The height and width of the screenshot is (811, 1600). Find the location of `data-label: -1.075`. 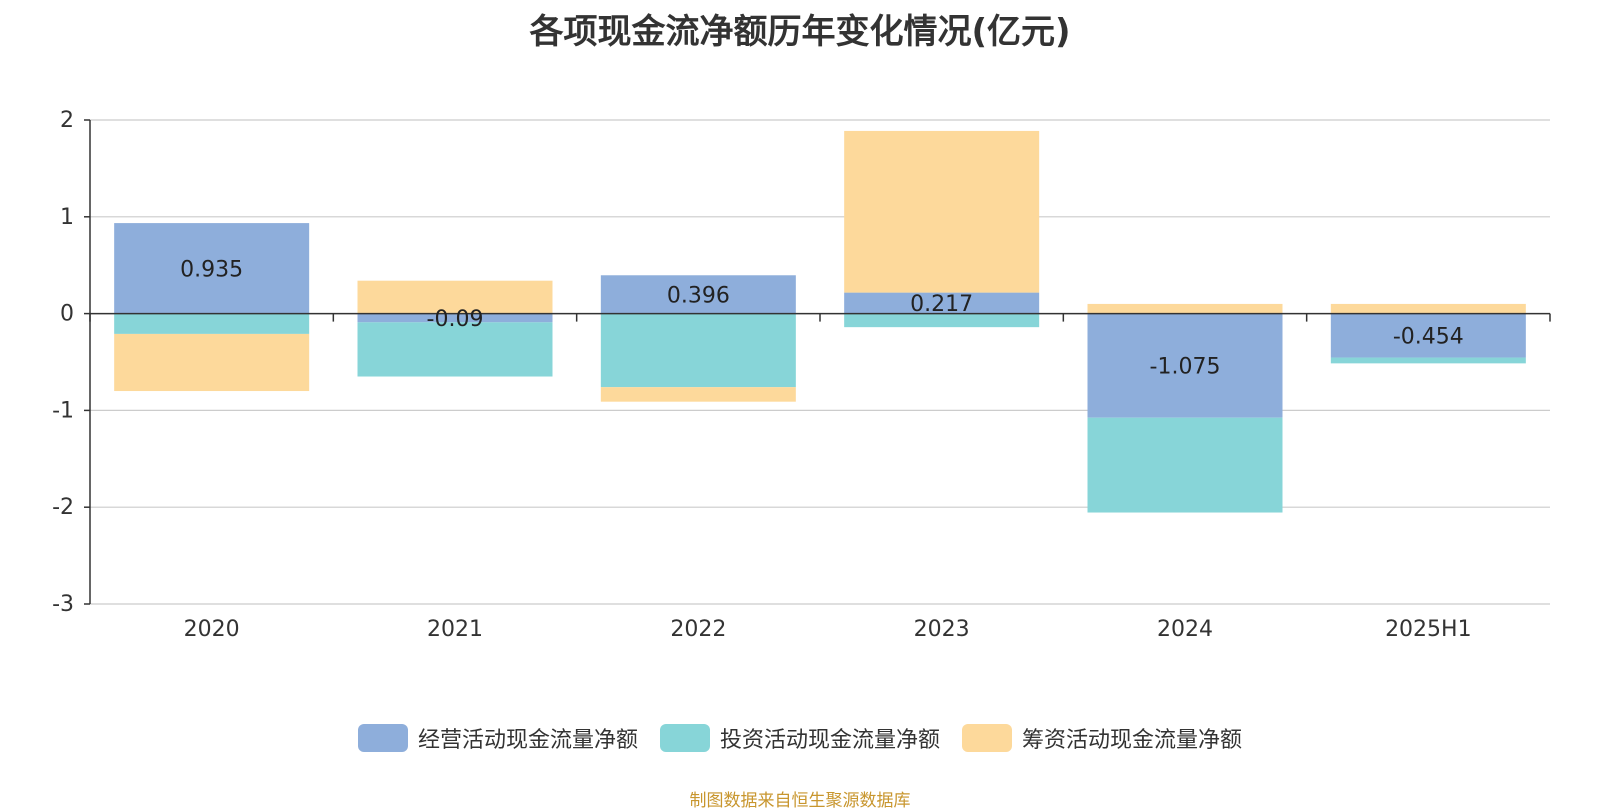

data-label: -1.075 is located at coordinates (1185, 367).